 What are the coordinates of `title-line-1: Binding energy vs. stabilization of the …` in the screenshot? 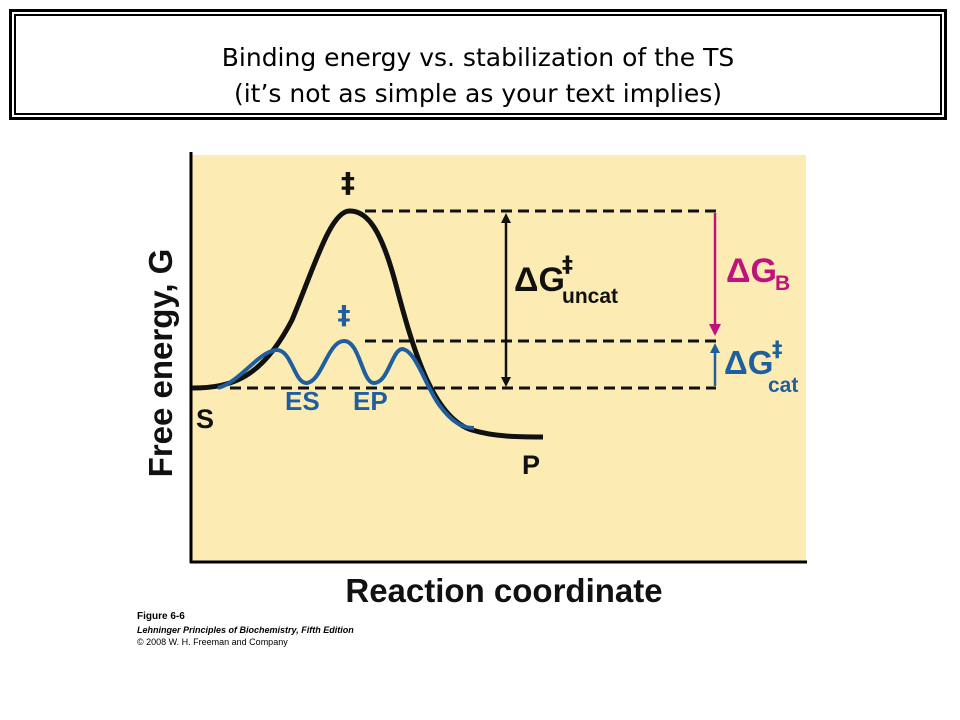 It's located at (478, 57).